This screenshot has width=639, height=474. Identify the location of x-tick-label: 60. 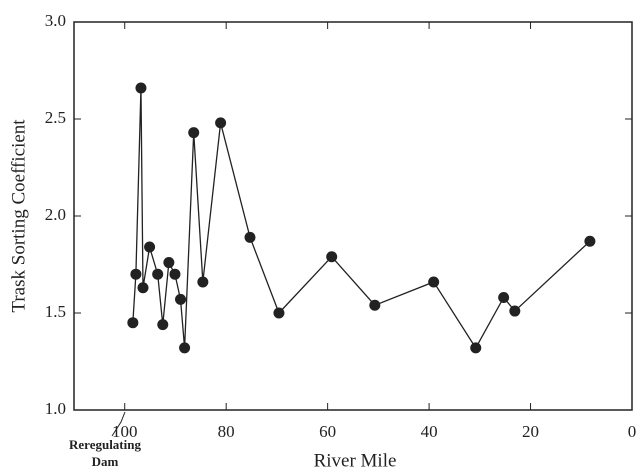
(327, 431).